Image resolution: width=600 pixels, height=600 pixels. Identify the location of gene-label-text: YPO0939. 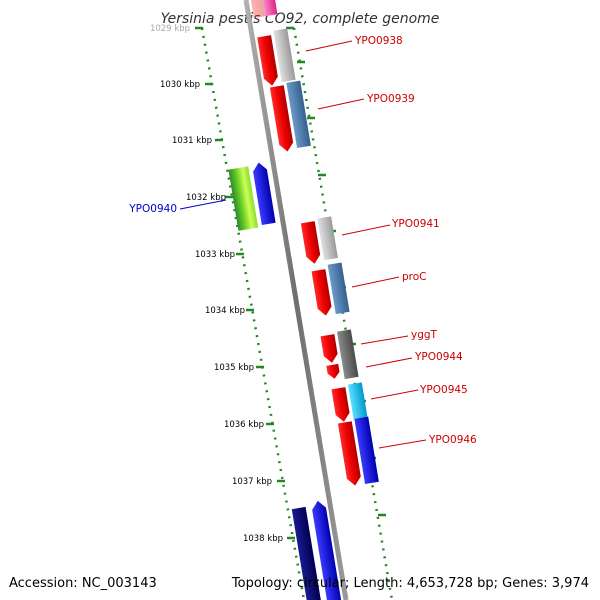
(390, 99).